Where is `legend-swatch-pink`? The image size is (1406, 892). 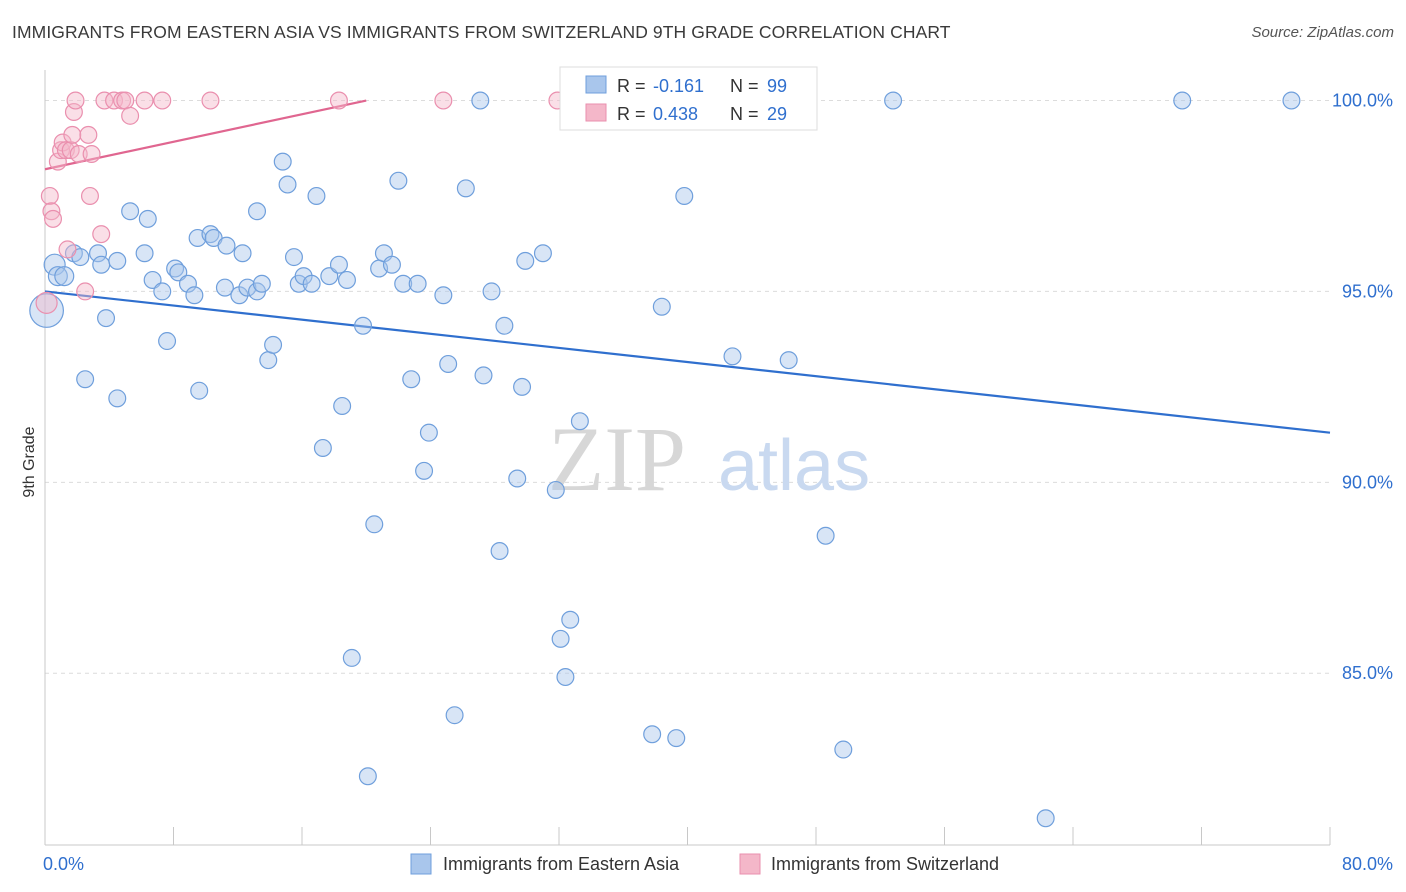
legend-swatch-pink is located at coordinates (750, 864).